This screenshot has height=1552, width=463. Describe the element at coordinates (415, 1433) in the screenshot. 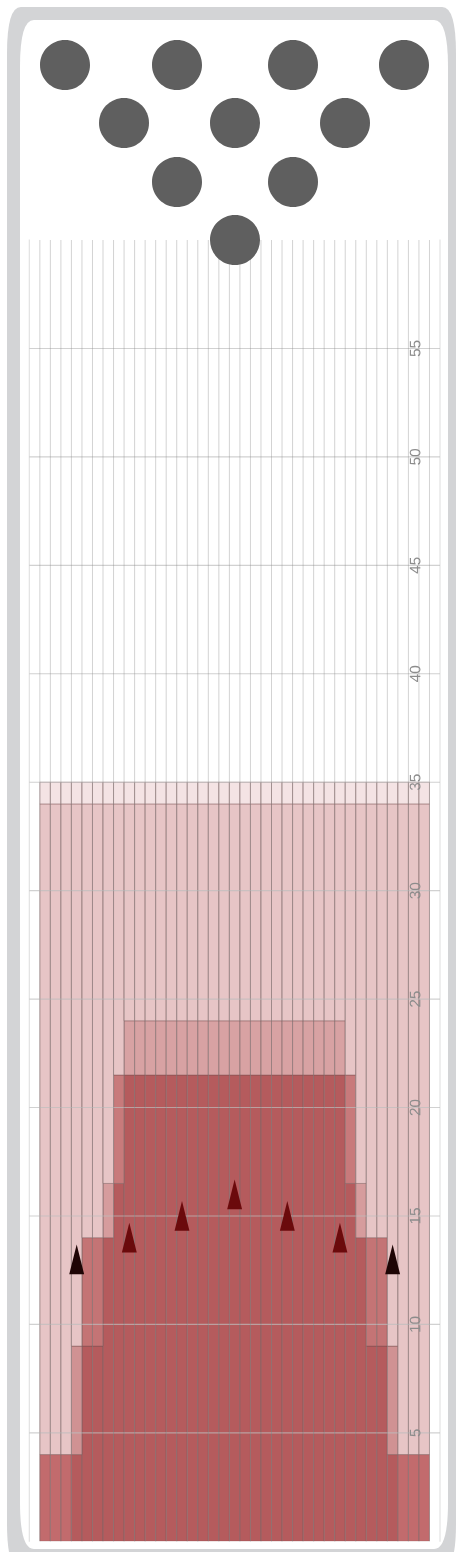

I see `y-tick-label: 5` at that location.